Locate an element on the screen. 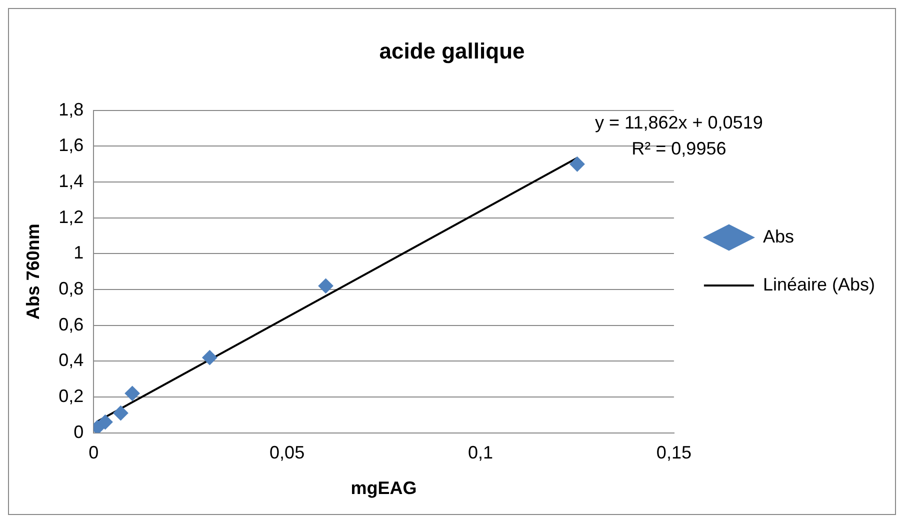  x-tick-label: 0,05 is located at coordinates (287, 452).